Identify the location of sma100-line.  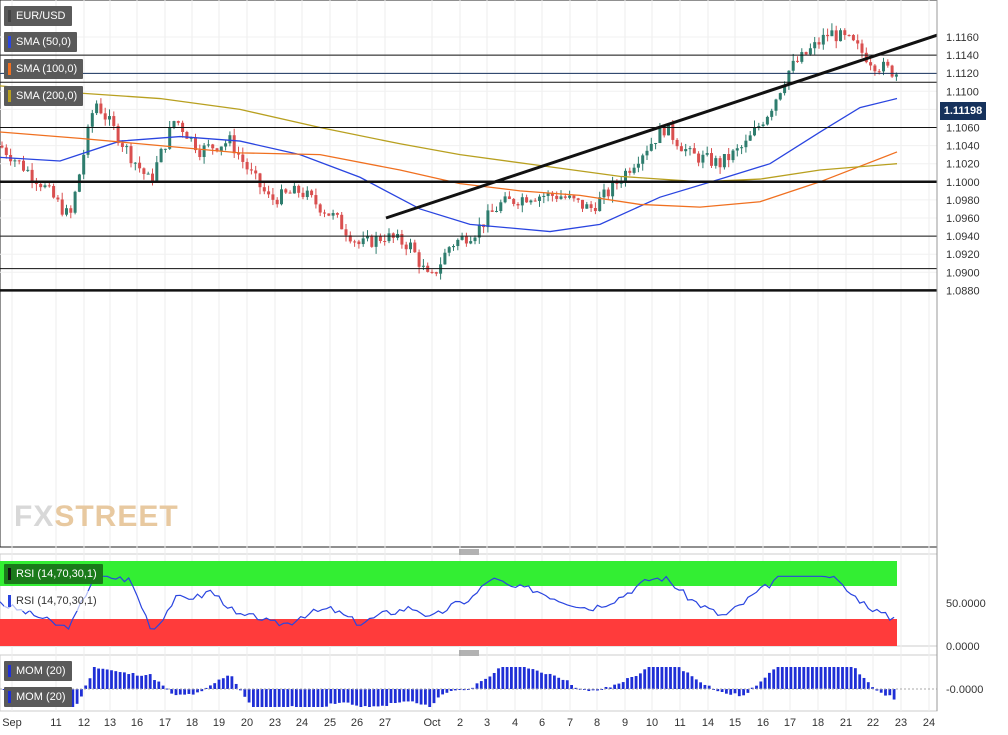
(449, 169).